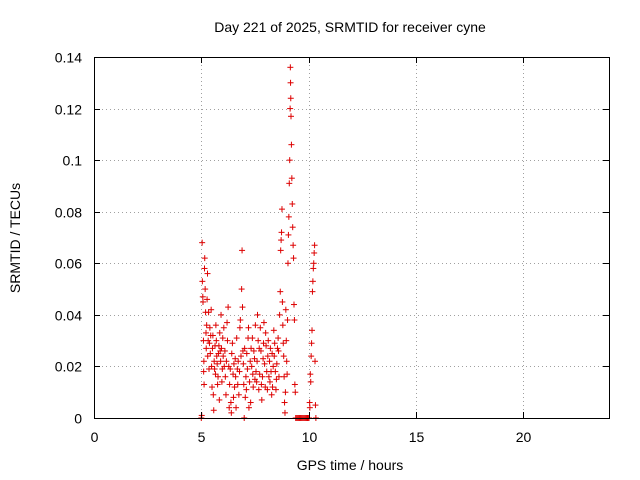 Image resolution: width=640 pixels, height=480 pixels. Describe the element at coordinates (15, 238) in the screenshot. I see `y-axis-label: SRMTID / TECUs` at that location.